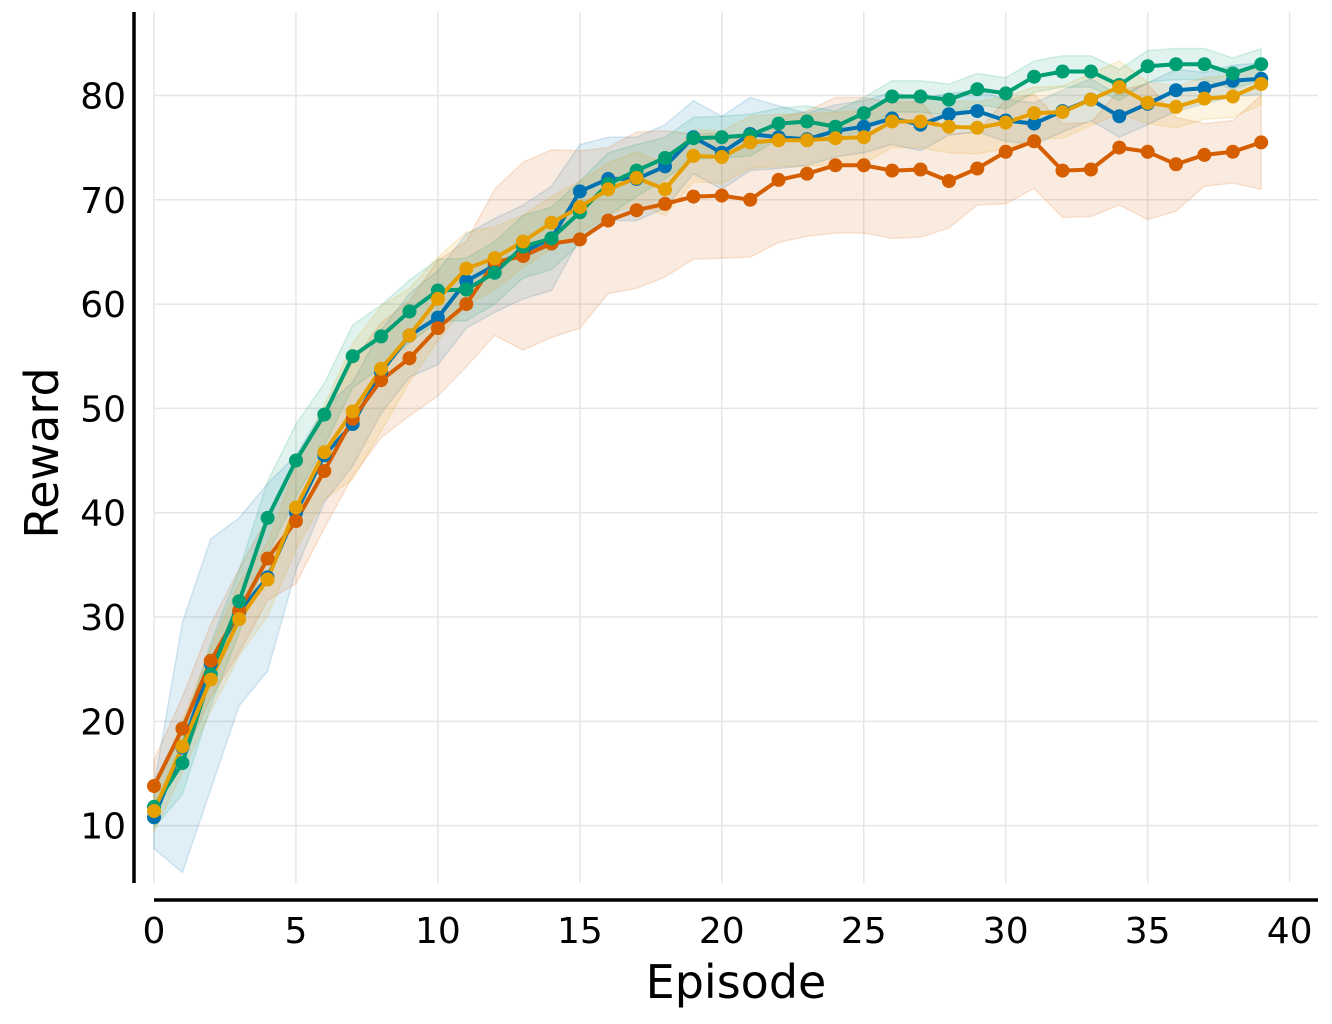 The width and height of the screenshot is (1332, 1024). Describe the element at coordinates (722, 931) in the screenshot. I see `x-tick-label: 20` at that location.